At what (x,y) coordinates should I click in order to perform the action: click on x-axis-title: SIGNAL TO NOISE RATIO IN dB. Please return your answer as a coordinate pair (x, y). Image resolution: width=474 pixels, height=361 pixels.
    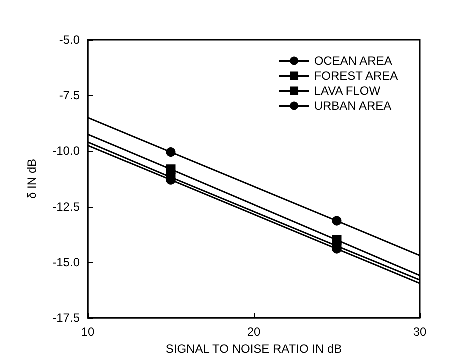
    Looking at the image, I should click on (254, 349).